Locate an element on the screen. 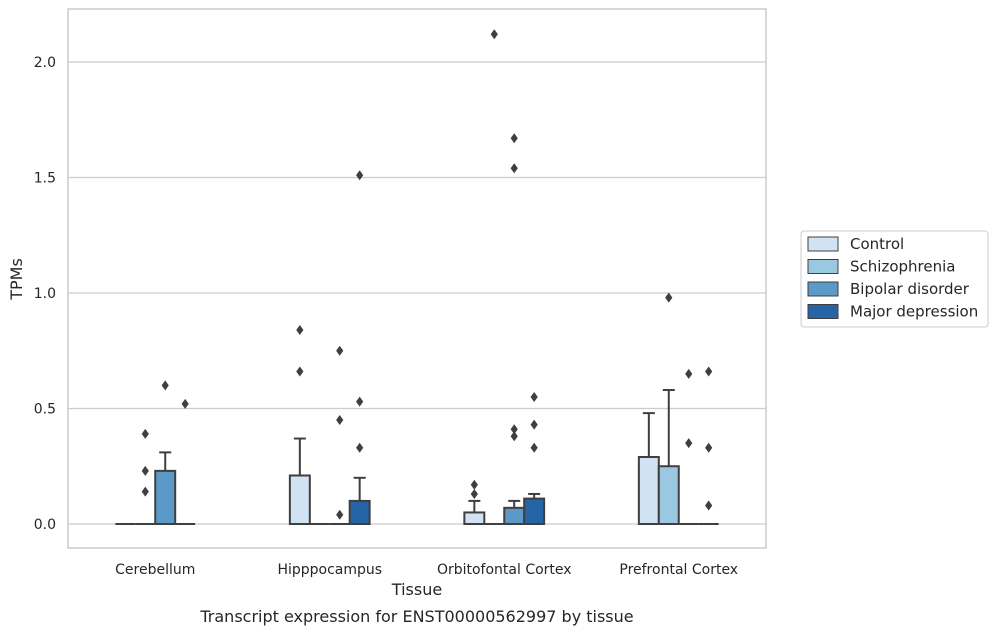 The height and width of the screenshot is (634, 997). x-tick-label: Prefrontal Cortex is located at coordinates (678, 570).